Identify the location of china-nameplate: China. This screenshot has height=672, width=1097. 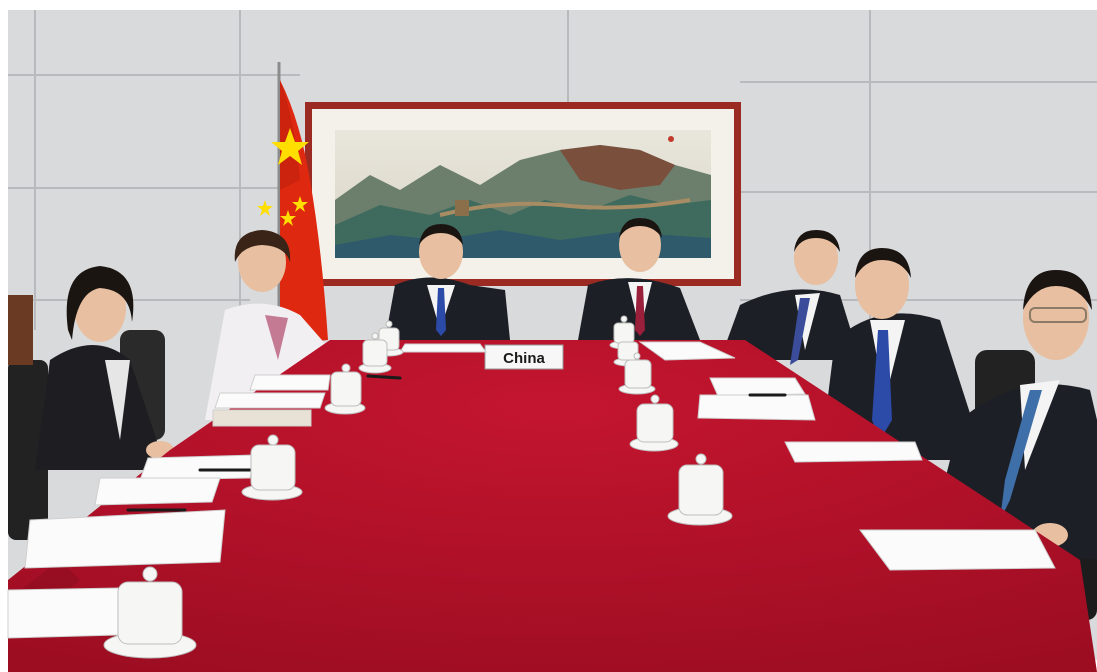
(524, 357).